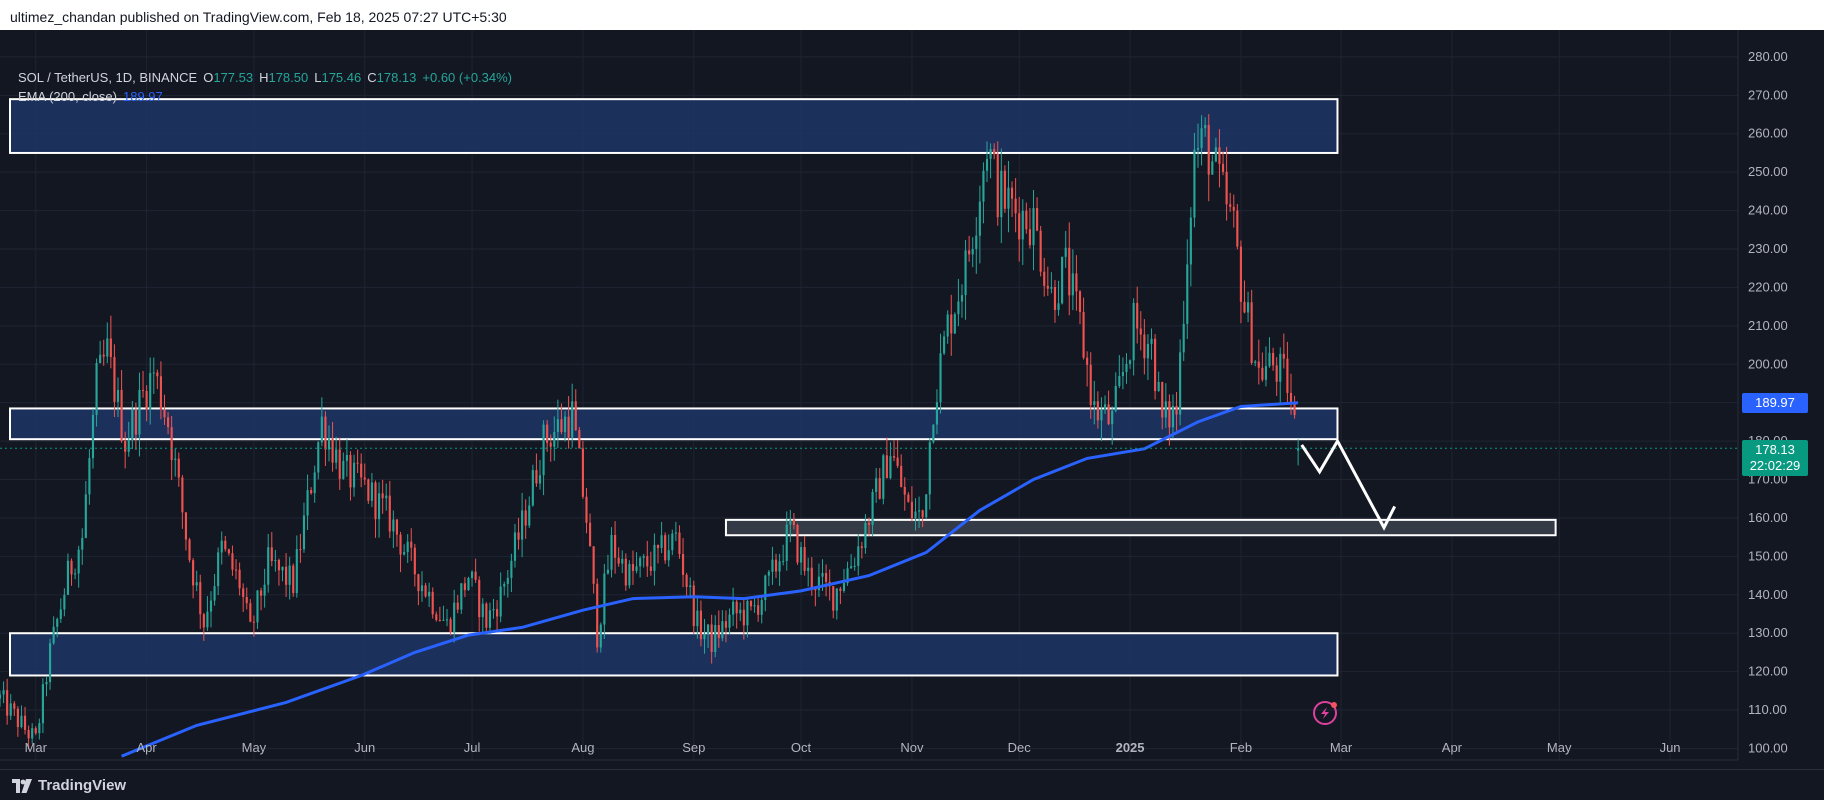 The image size is (1824, 800). Describe the element at coordinates (1775, 458) in the screenshot. I see `last-price-tag: 178.13 22:02:29` at that location.